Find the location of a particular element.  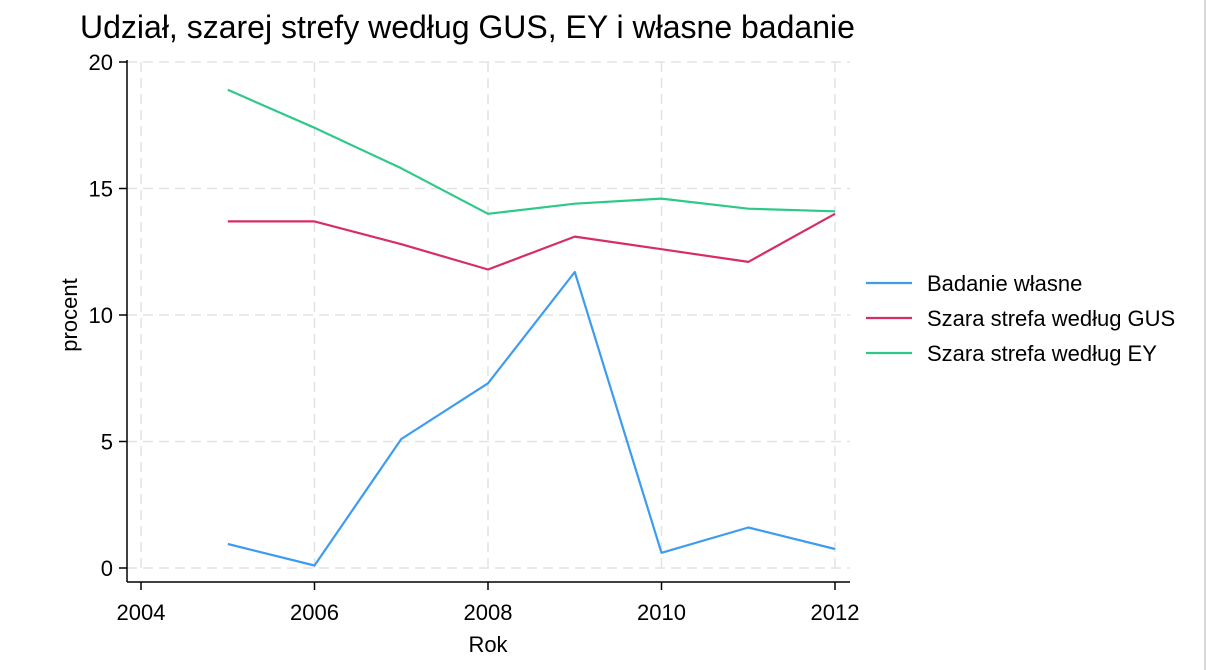

x-tick-label: 2006 is located at coordinates (314, 612).